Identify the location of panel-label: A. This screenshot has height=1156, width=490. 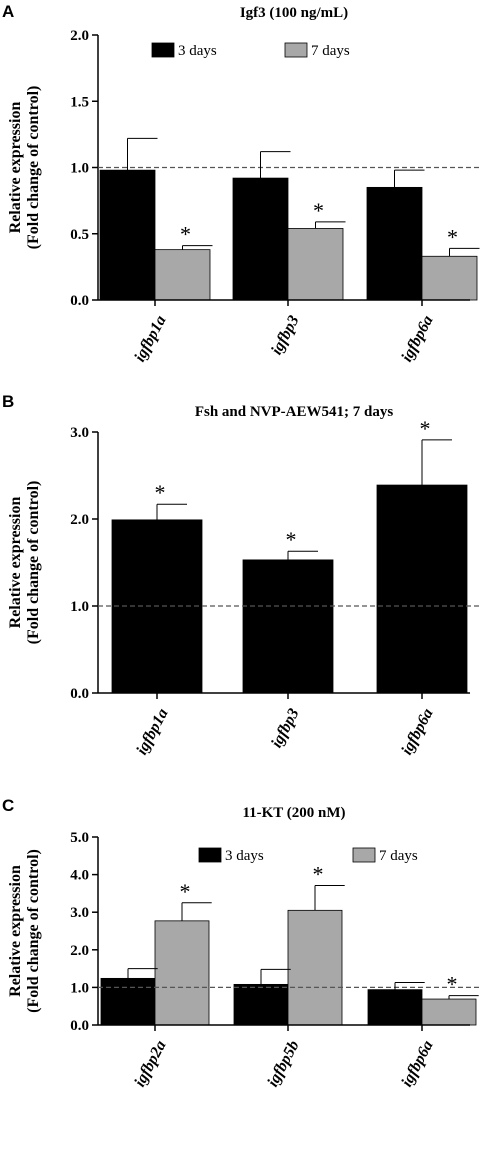
(8, 11).